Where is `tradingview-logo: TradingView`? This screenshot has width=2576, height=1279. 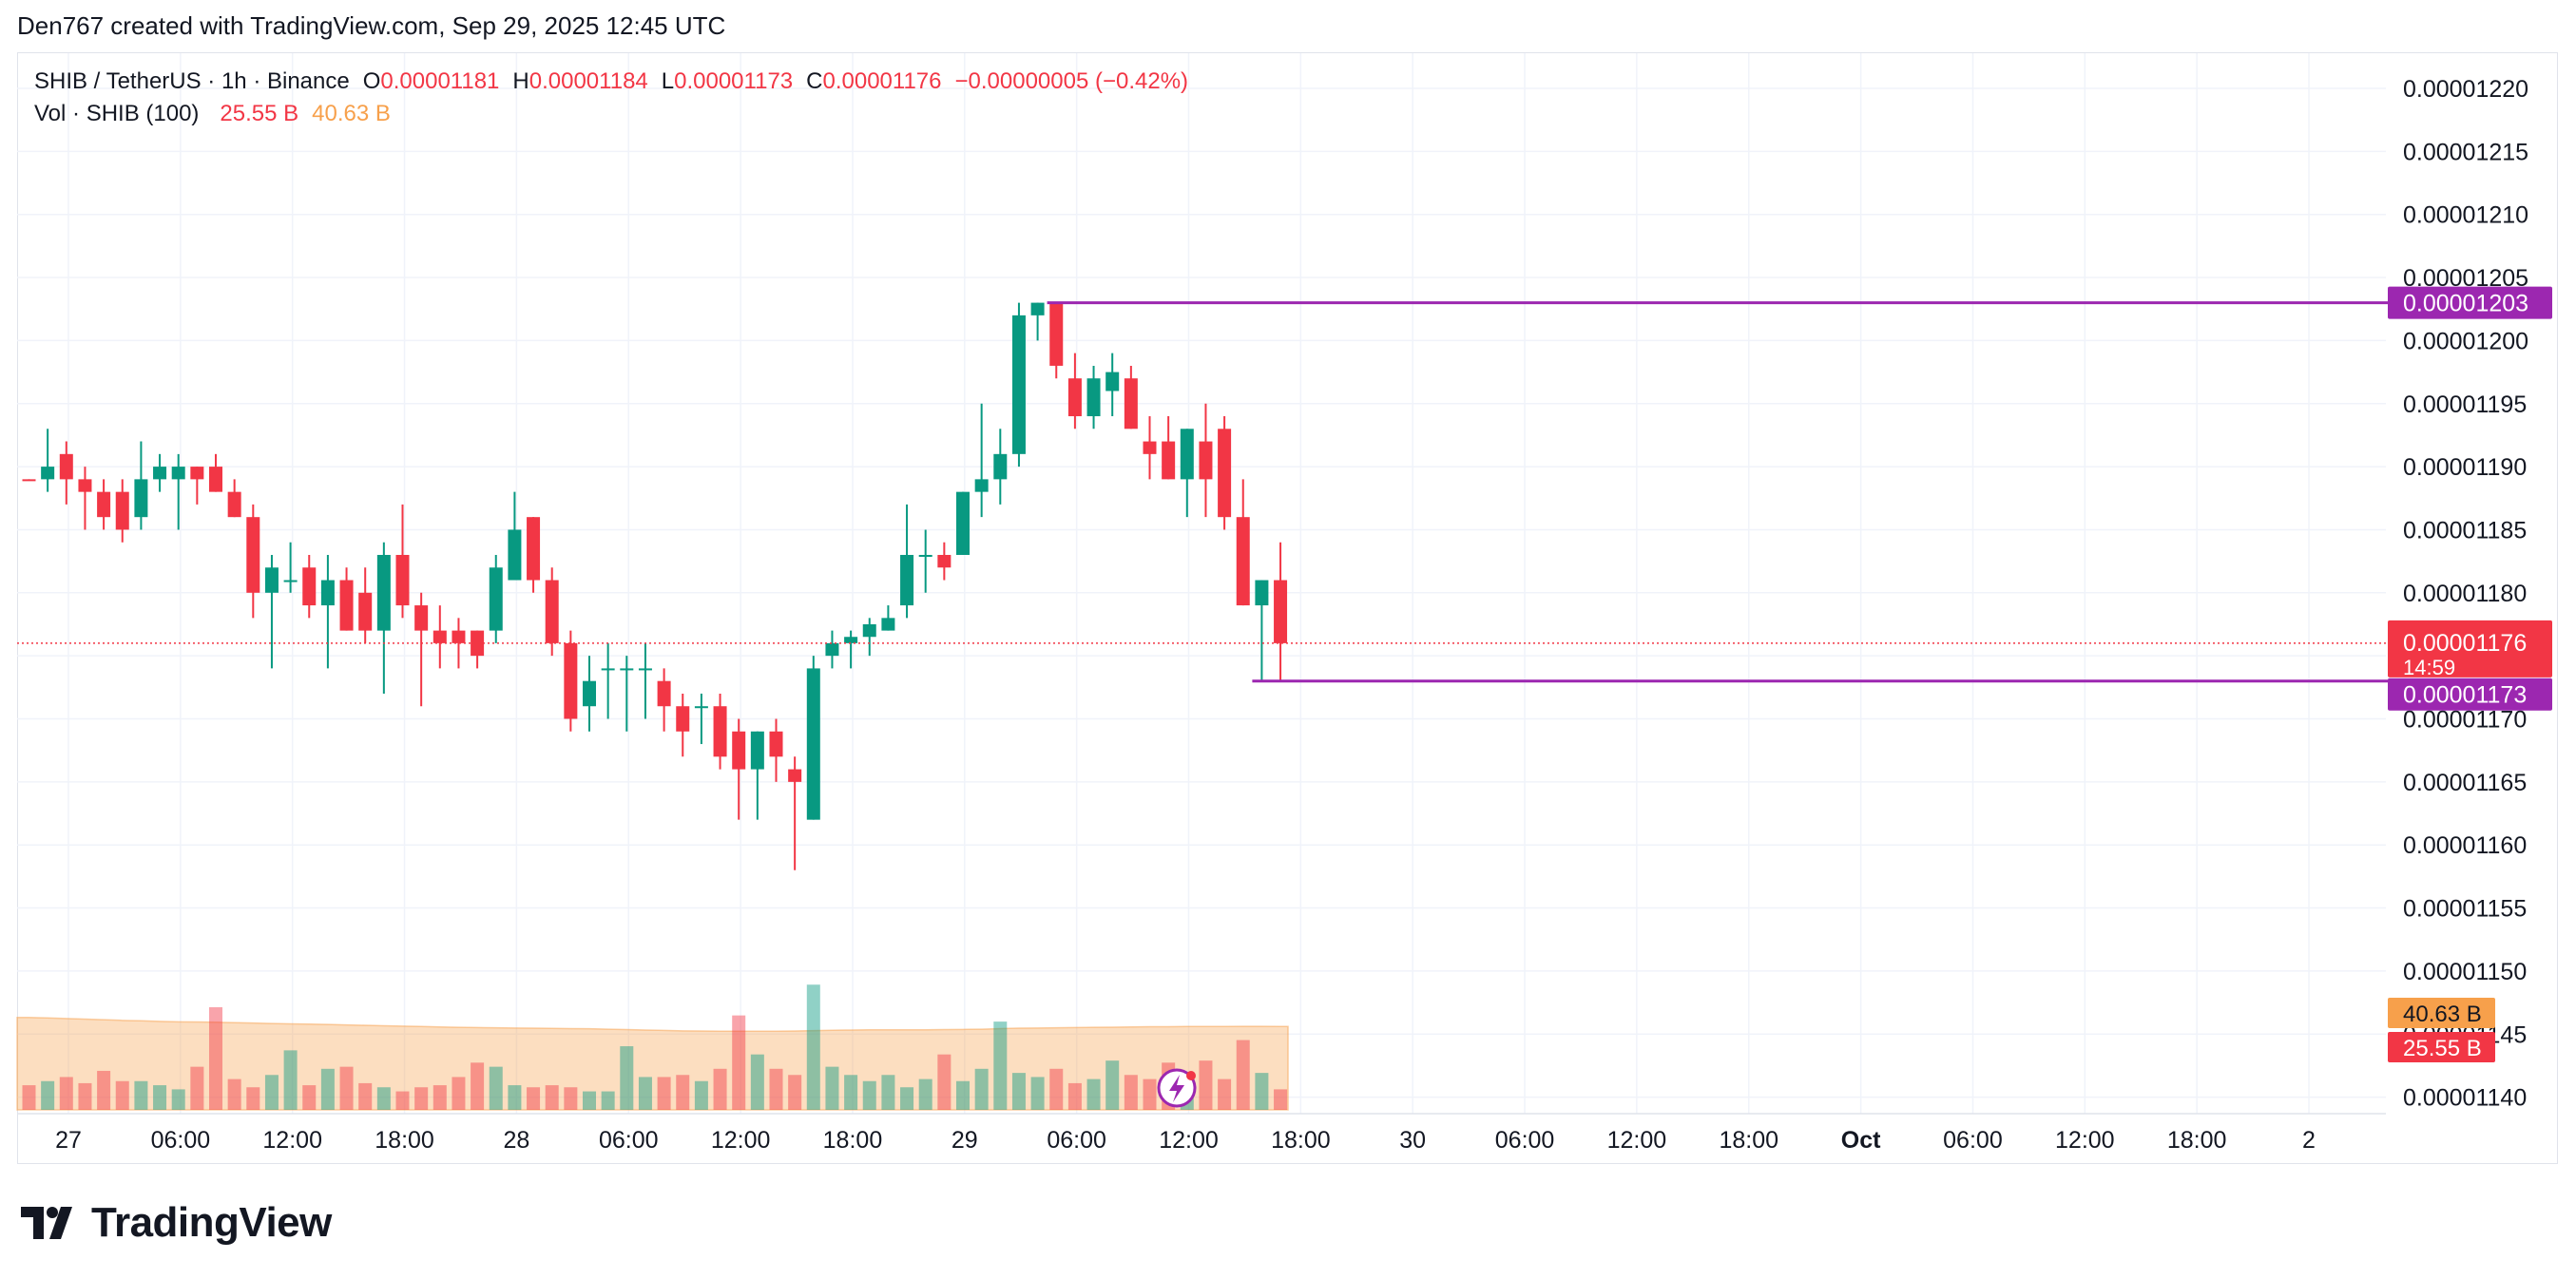
tradingview-logo: TradingView is located at coordinates (176, 1223).